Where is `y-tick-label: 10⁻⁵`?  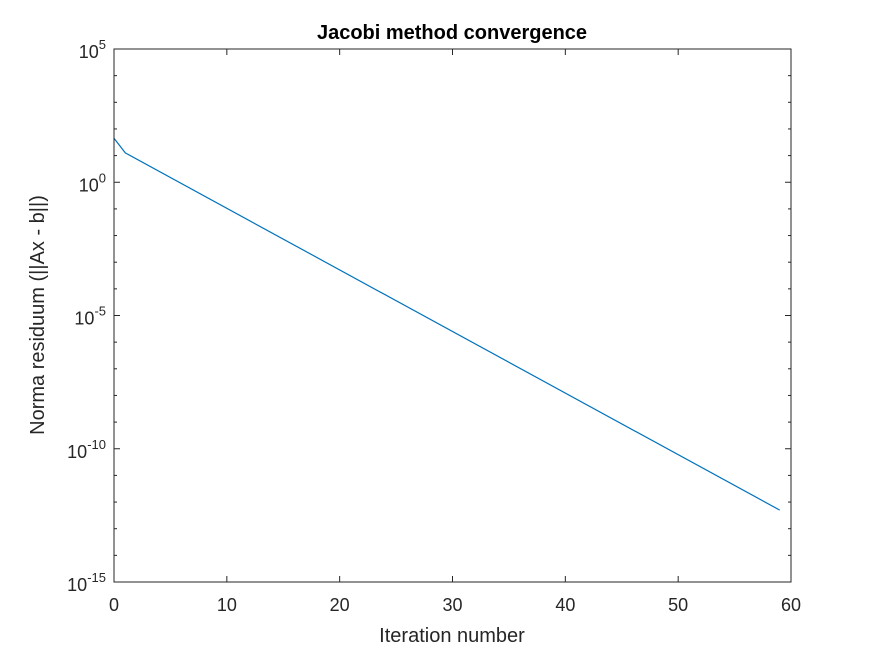
y-tick-label: 10⁻⁵ is located at coordinates (90, 316).